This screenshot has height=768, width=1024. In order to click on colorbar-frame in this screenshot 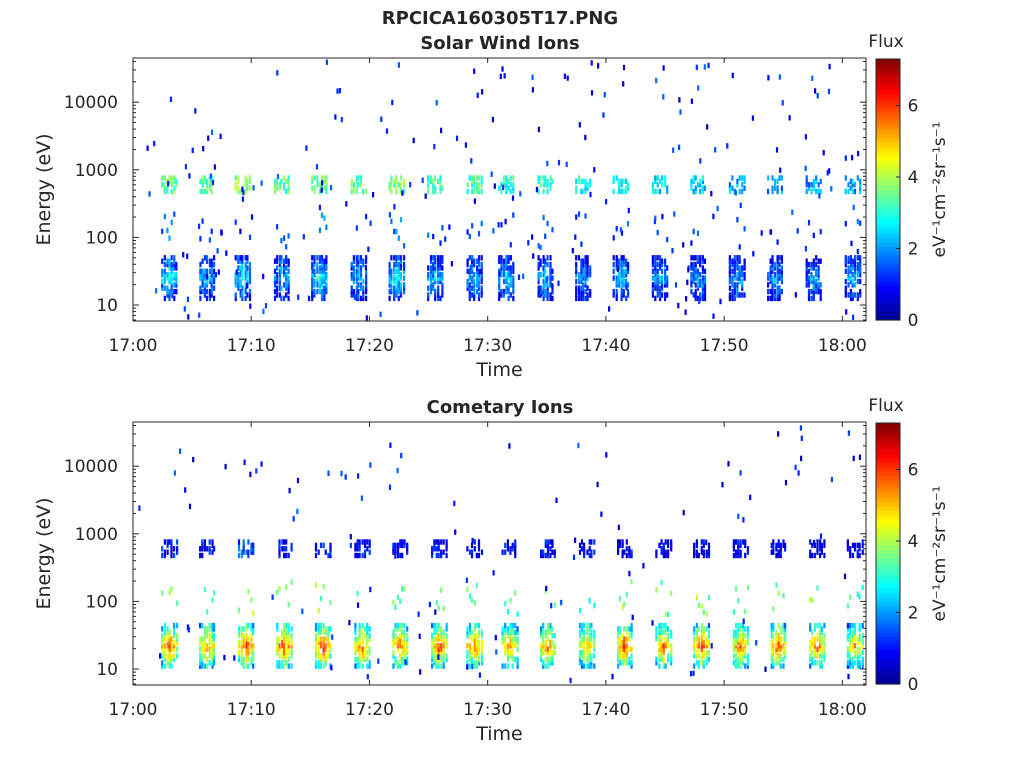, I will do `click(888, 189)`.